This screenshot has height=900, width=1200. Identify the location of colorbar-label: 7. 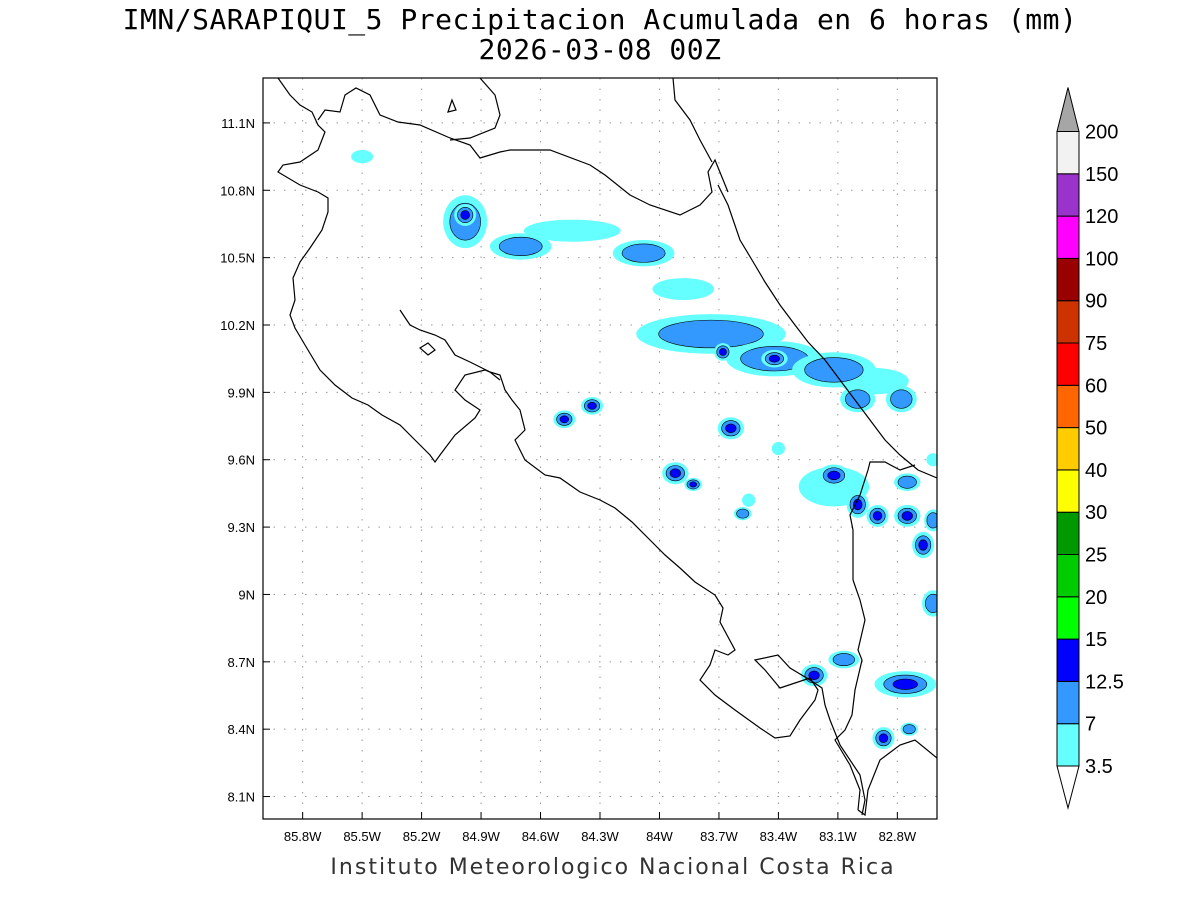
(1090, 725).